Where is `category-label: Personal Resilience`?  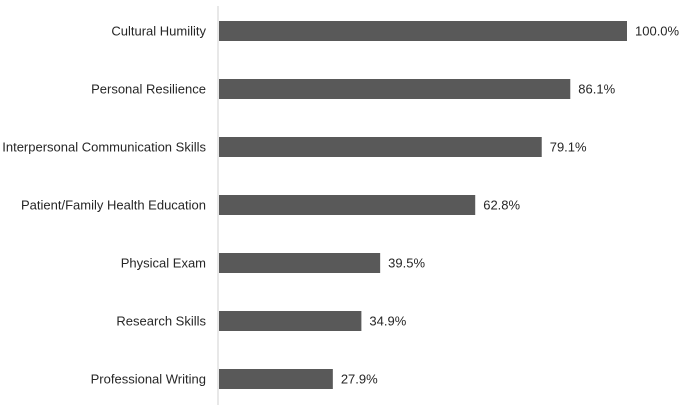
category-label: Personal Resilience is located at coordinates (148, 89).